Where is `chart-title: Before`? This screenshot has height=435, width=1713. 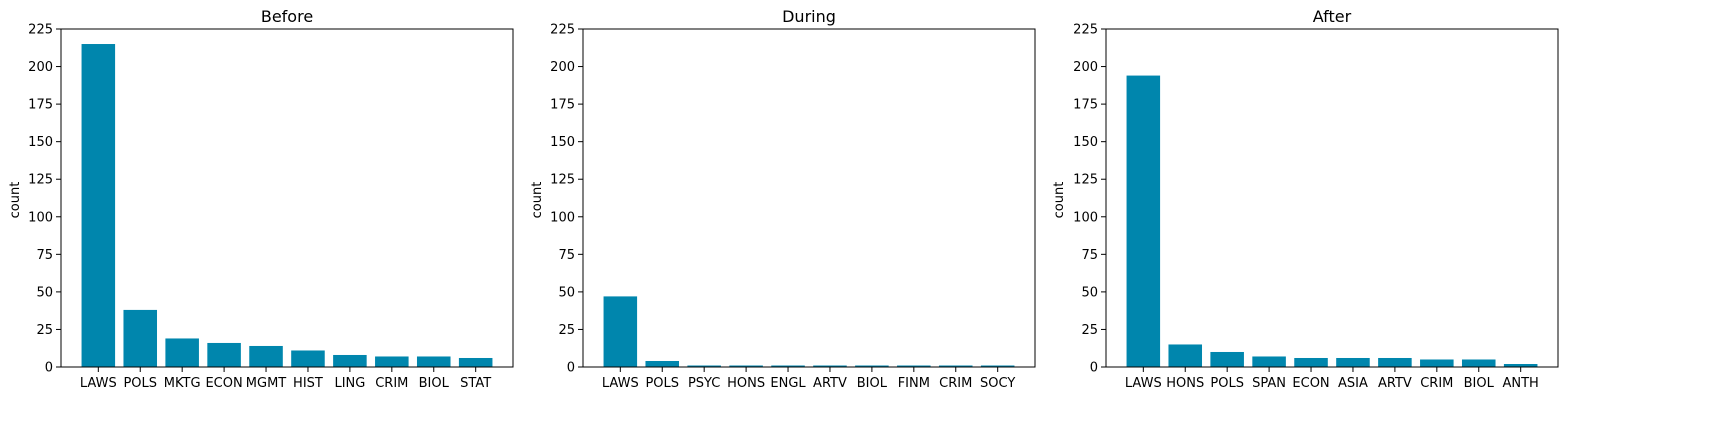 chart-title: Before is located at coordinates (287, 16).